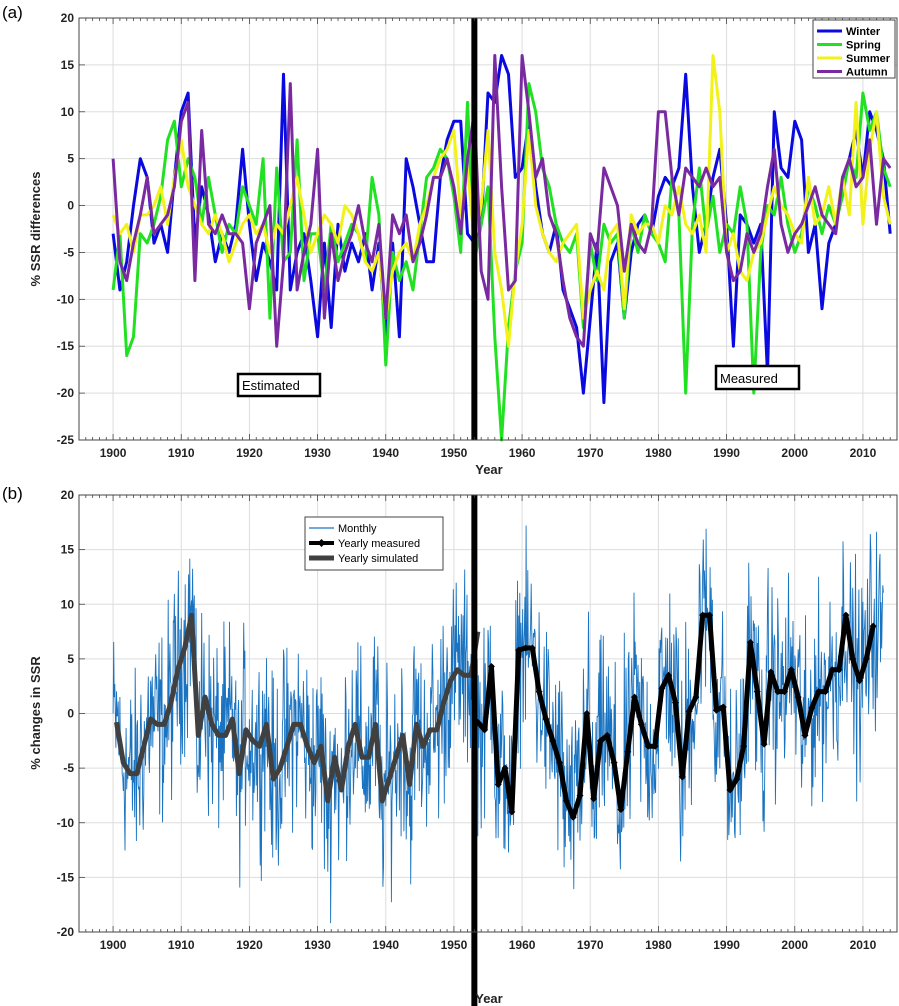 This screenshot has height=1006, width=899. I want to click on panel-b-ylabel: % changes in SSR, so click(35, 713).